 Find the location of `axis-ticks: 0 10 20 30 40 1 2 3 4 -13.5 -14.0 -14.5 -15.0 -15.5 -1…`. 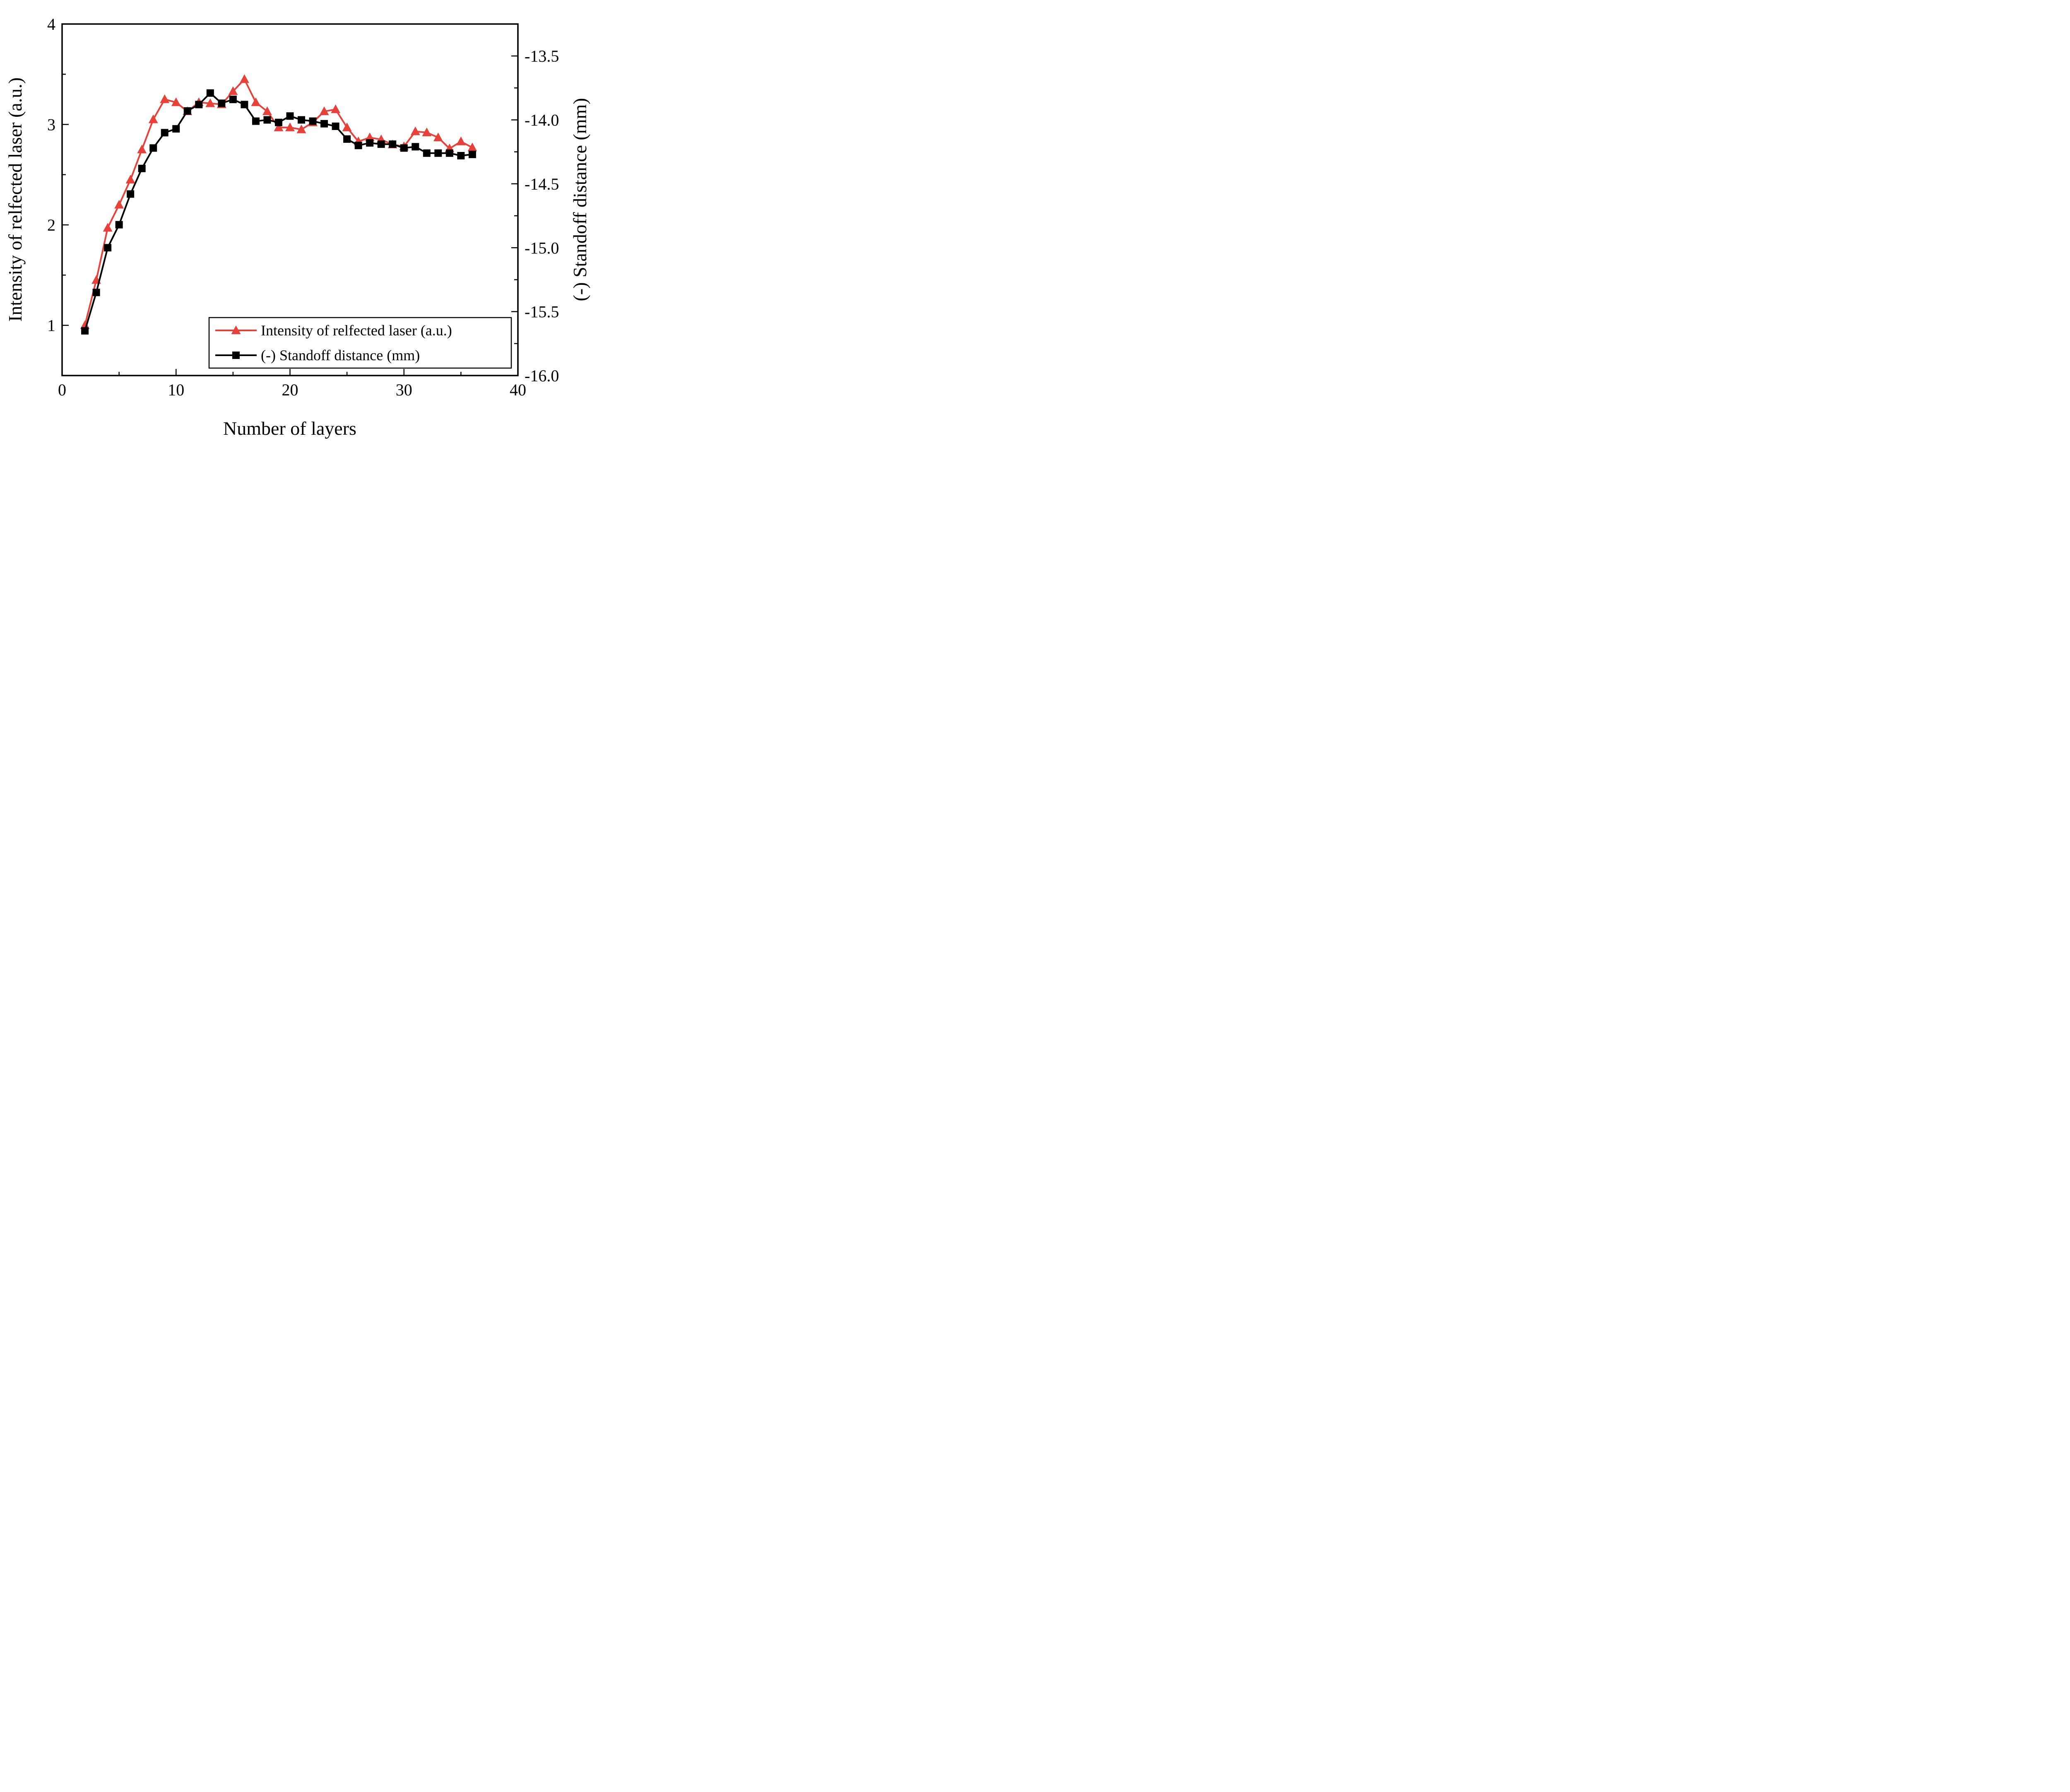

axis-ticks: 0 10 20 30 40 1 2 3 4 -13.5 -14.0 -14.5 -15.0 -15.5 -1… is located at coordinates (303, 207).